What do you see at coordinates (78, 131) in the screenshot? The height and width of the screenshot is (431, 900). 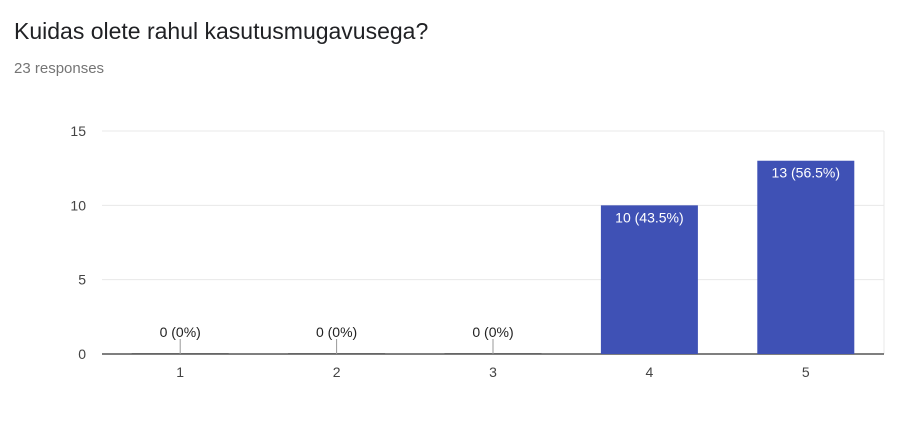 I see `y-tick-label-15: 15` at bounding box center [78, 131].